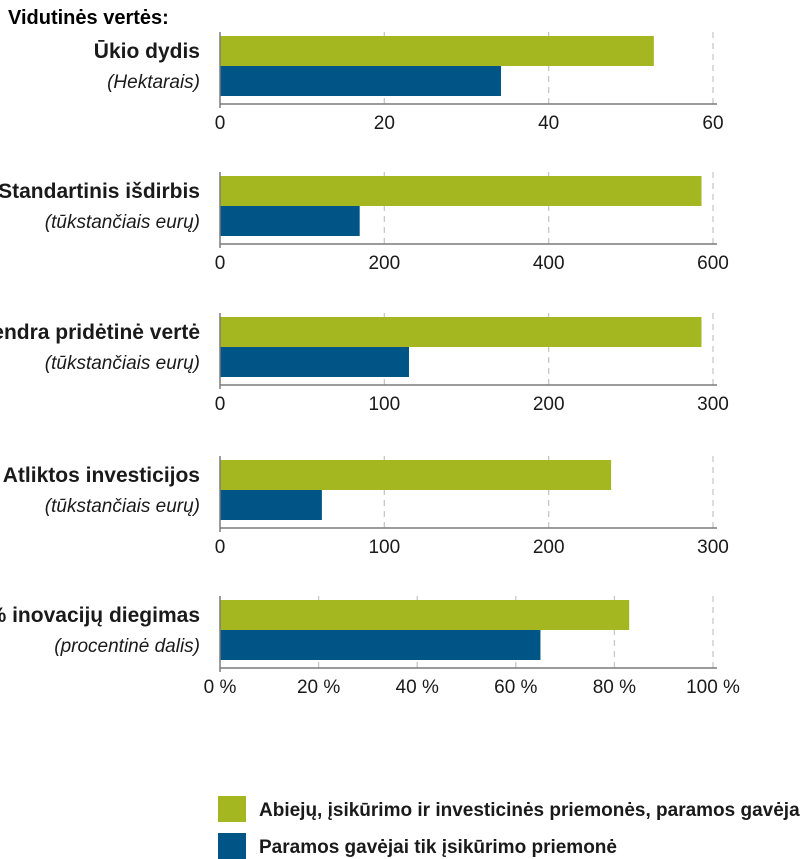  What do you see at coordinates (153, 82) in the screenshot?
I see `panel-unit: (Hektarais)` at bounding box center [153, 82].